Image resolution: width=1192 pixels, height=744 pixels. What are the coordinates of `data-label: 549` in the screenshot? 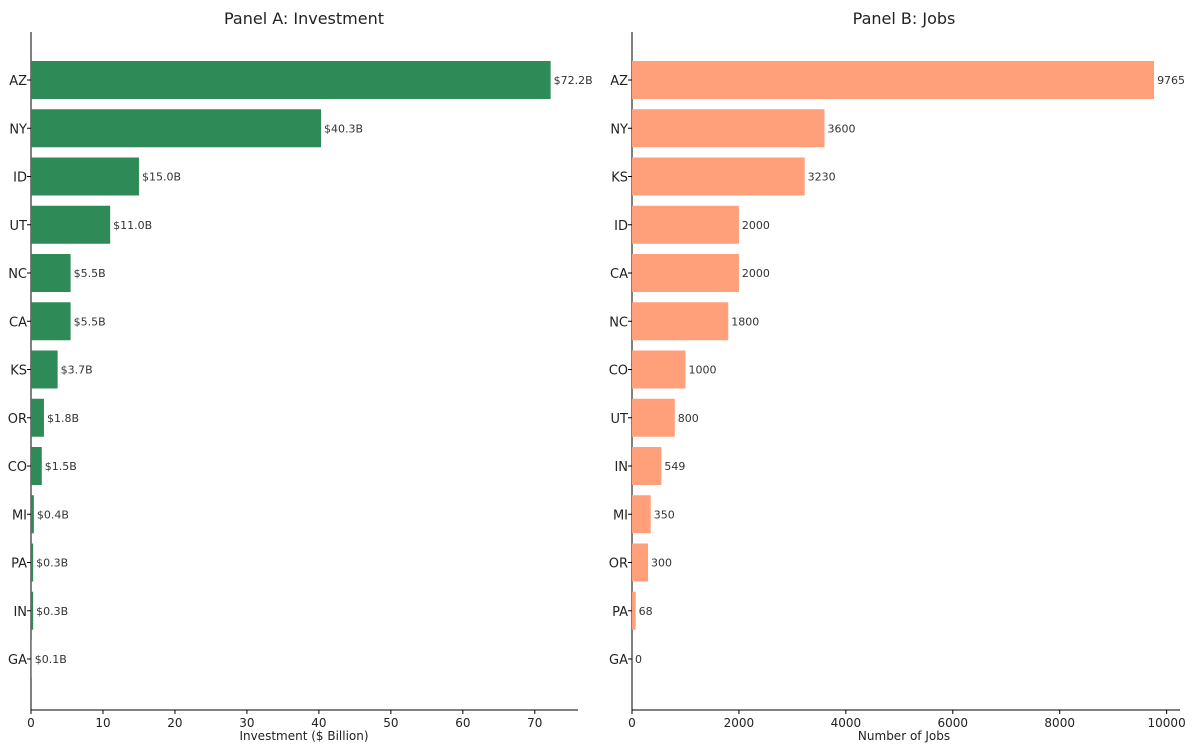 It's located at (674, 466).